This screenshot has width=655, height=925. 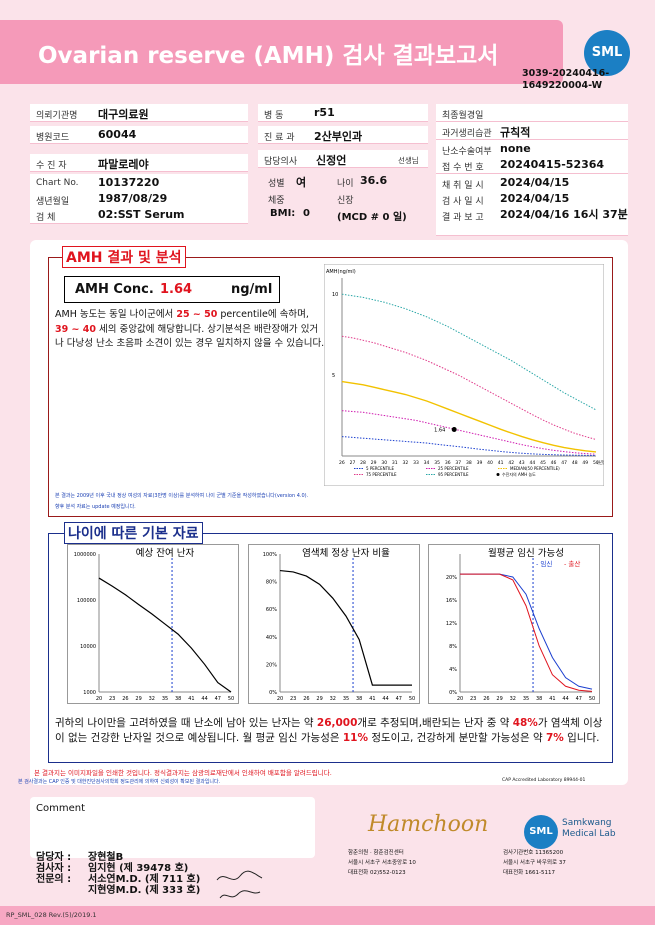 What do you see at coordinates (454, 429) in the screenshot?
I see `patient-point` at bounding box center [454, 429].